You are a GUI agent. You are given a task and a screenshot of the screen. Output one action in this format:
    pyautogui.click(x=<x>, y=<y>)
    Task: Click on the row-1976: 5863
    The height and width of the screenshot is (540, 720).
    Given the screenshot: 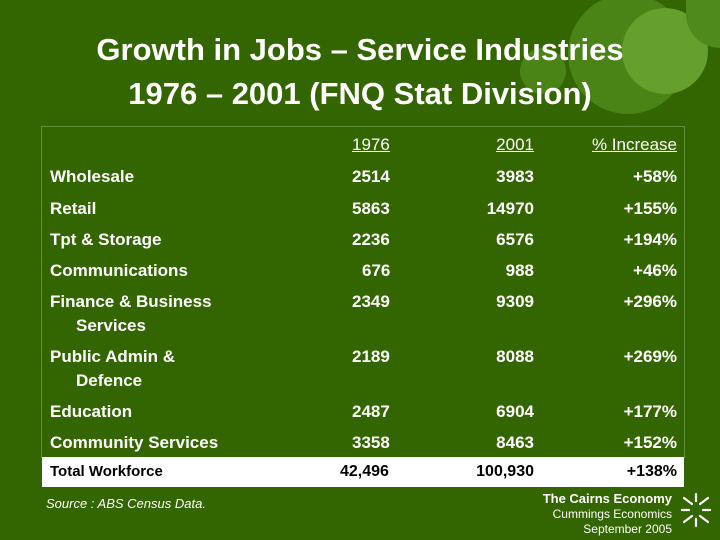 What is the action you would take?
    pyautogui.click(x=371, y=208)
    